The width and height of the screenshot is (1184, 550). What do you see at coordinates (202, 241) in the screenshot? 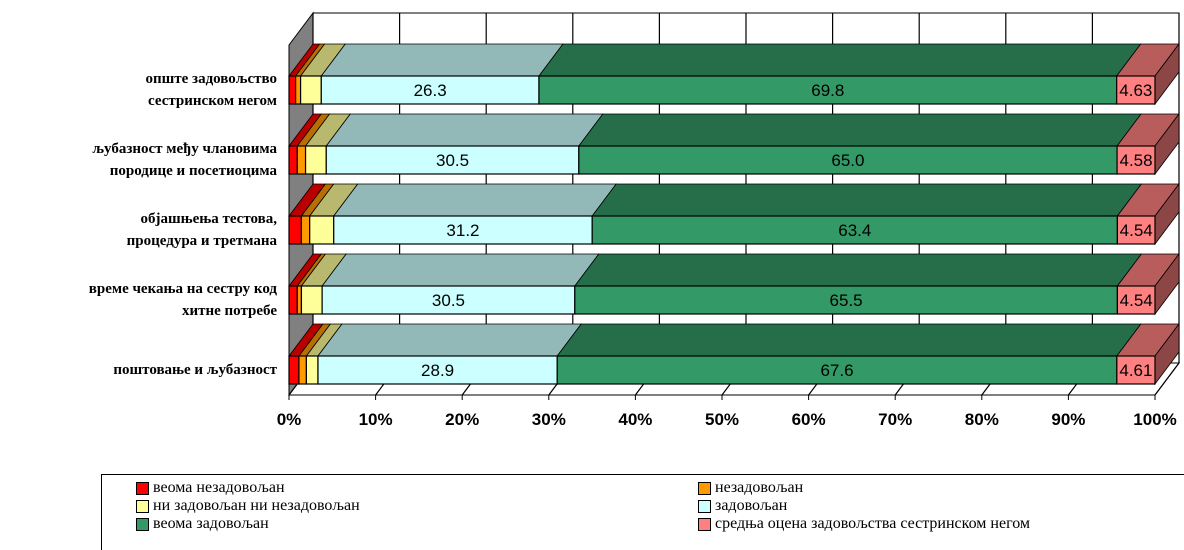
I see `category-label: процедура и третмана` at bounding box center [202, 241].